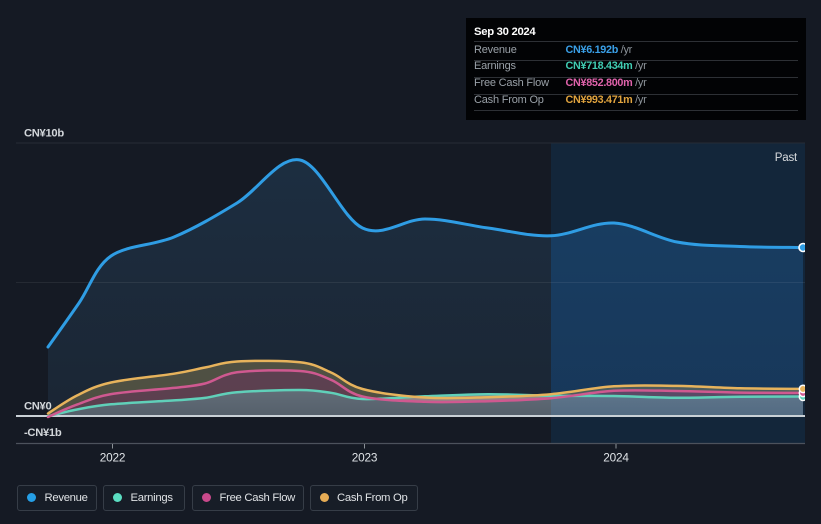 The height and width of the screenshot is (524, 821). Describe the element at coordinates (44, 134) in the screenshot. I see `svg-text: CN¥10b` at that location.